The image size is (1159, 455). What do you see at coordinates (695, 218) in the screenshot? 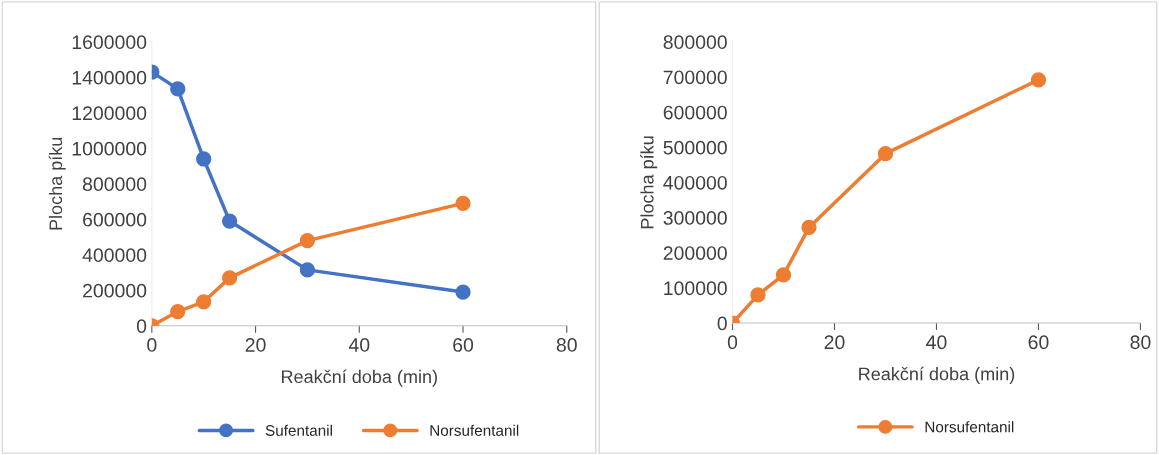
I see `y-tick-label: 300000` at bounding box center [695, 218].